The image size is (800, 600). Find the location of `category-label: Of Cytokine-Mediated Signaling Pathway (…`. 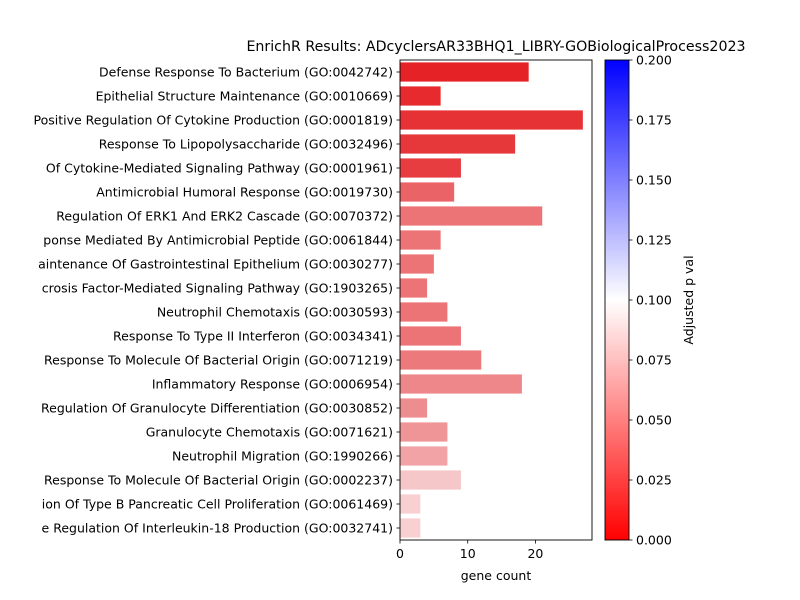

category-label: Of Cytokine-Mediated Signaling Pathway (… is located at coordinates (219, 167).